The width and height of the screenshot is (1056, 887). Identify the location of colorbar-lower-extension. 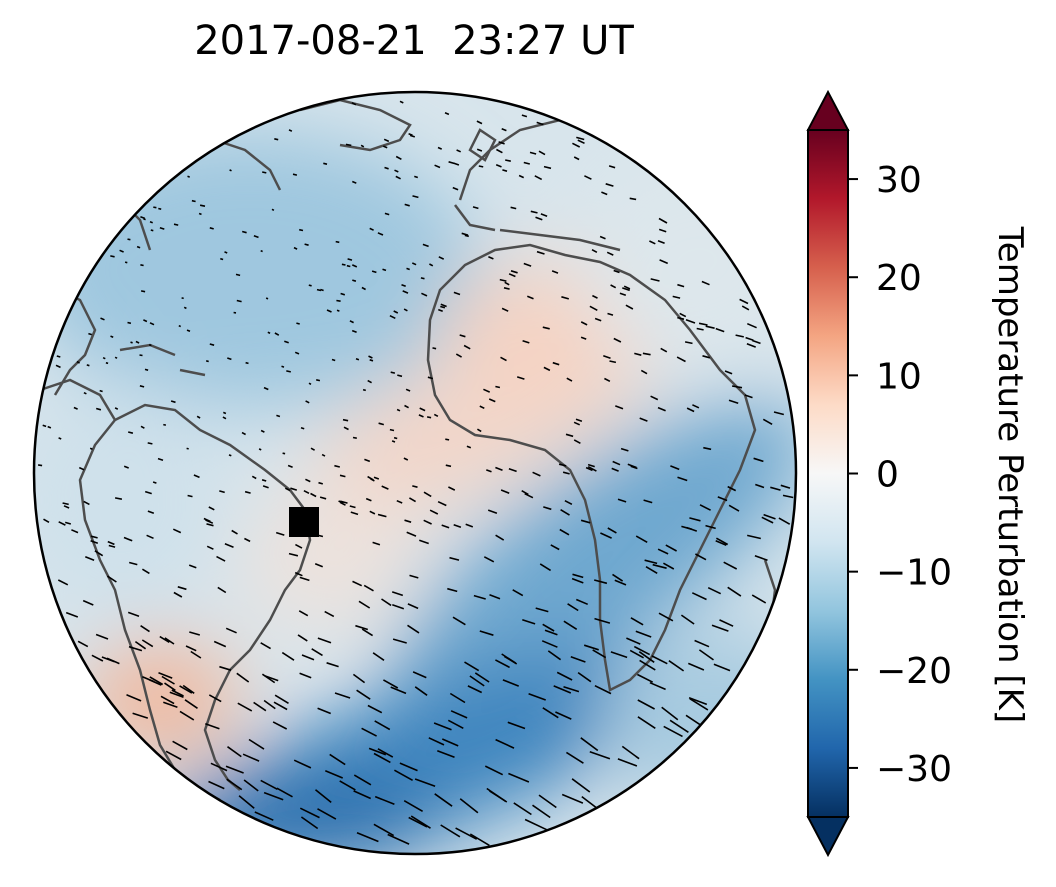
(828, 837).